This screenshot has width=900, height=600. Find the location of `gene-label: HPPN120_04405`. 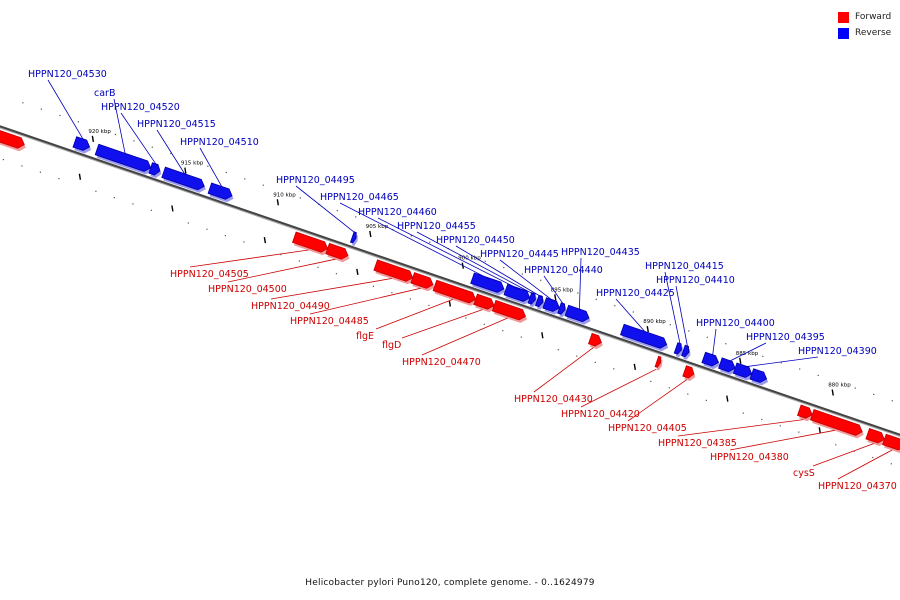

gene-label: HPPN120_04405 is located at coordinates (647, 428).